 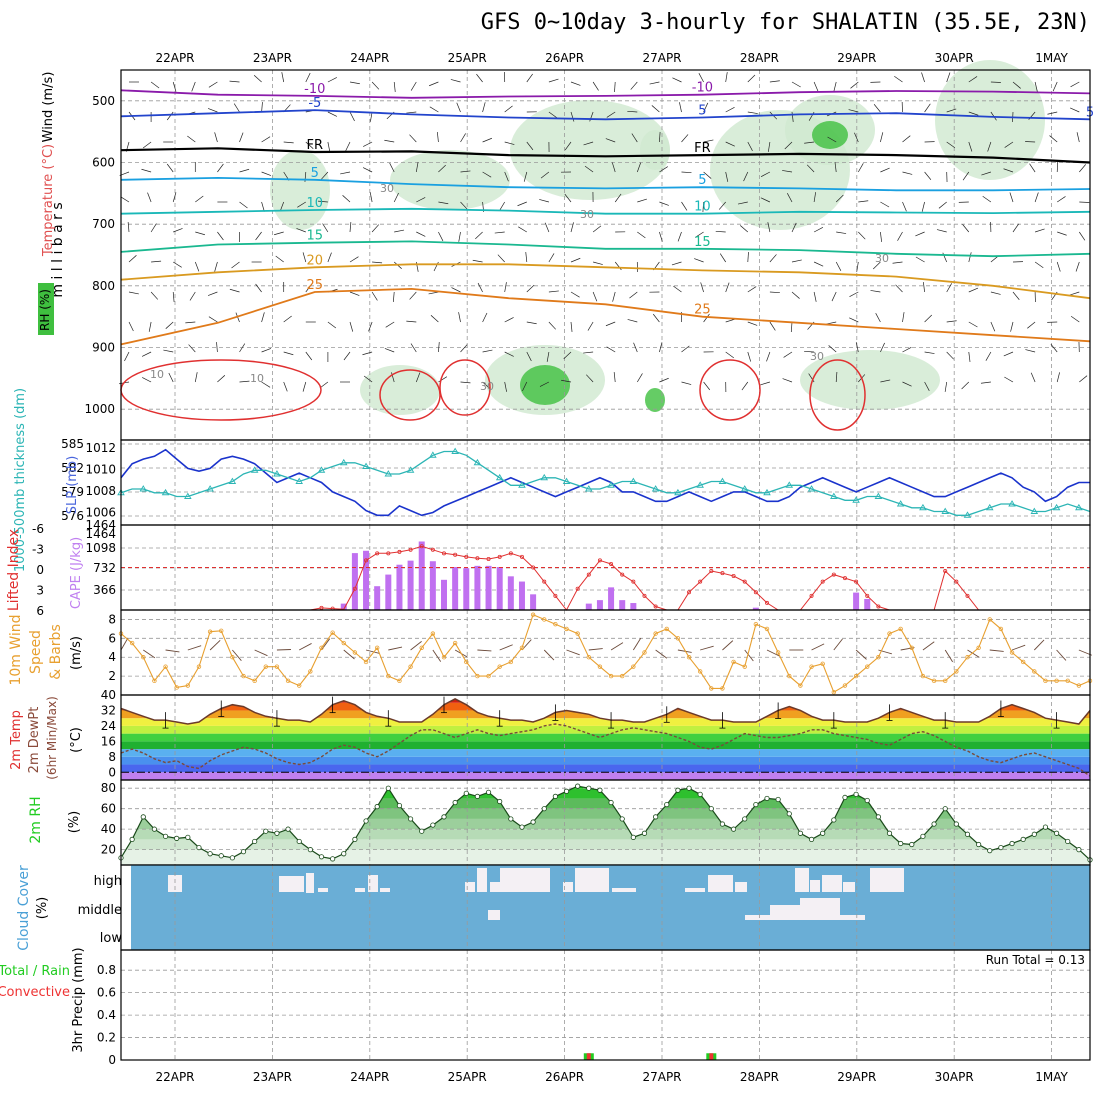 I want to click on precip-tick-label: 0.4, so click(x=106, y=1015).